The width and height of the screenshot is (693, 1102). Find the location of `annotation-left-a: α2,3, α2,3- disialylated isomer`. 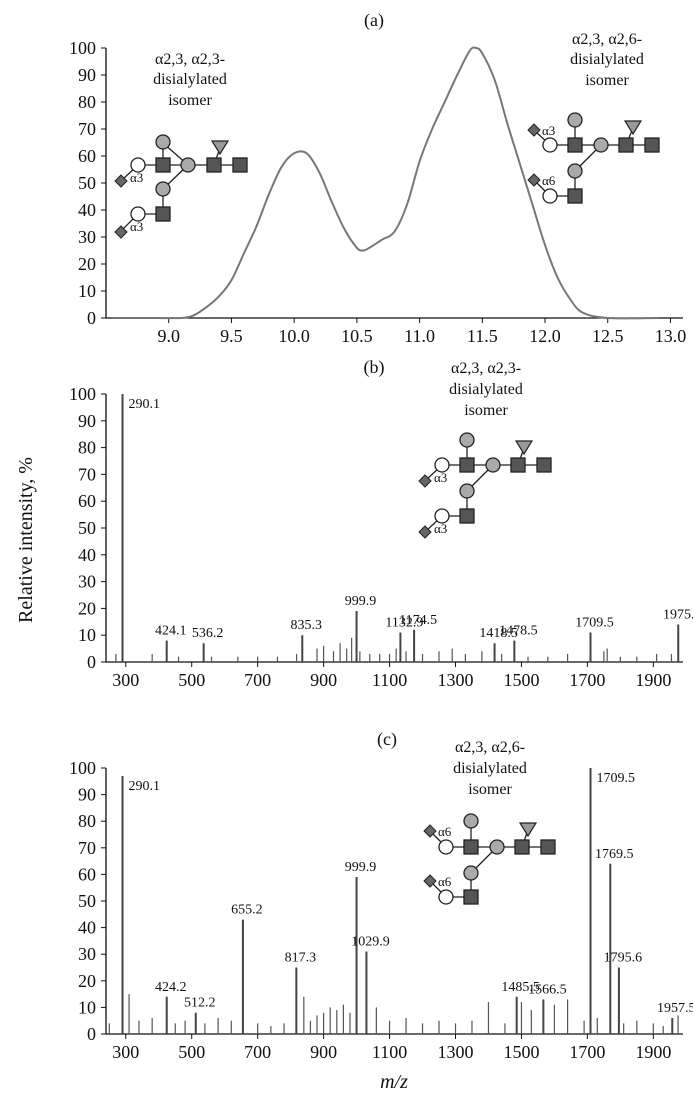

annotation-left-a: α2,3, α2,3- disialylated isomer is located at coordinates (190, 80).